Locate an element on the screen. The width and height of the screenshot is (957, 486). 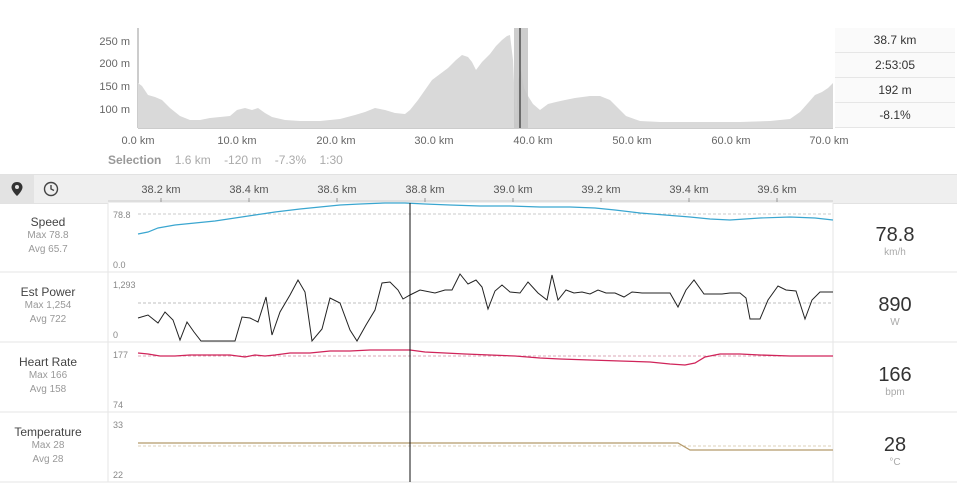
selection-grade: -7.3% is located at coordinates (290, 160).